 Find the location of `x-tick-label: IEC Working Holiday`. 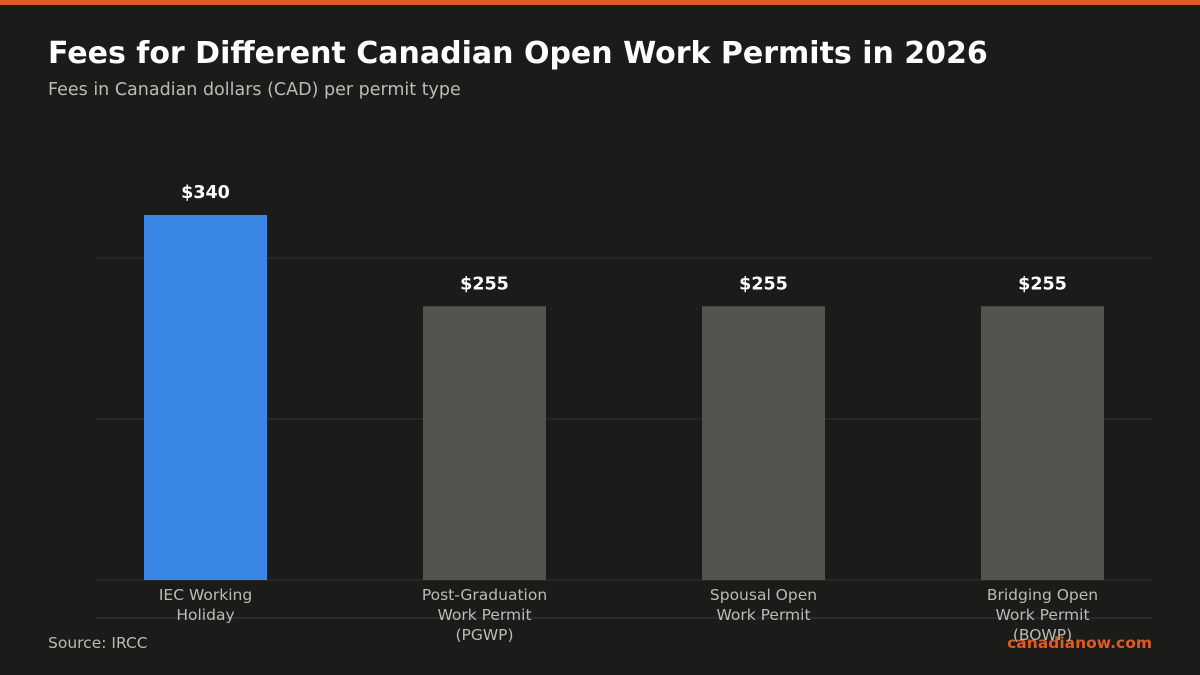

x-tick-label: IEC Working Holiday is located at coordinates (205, 605).